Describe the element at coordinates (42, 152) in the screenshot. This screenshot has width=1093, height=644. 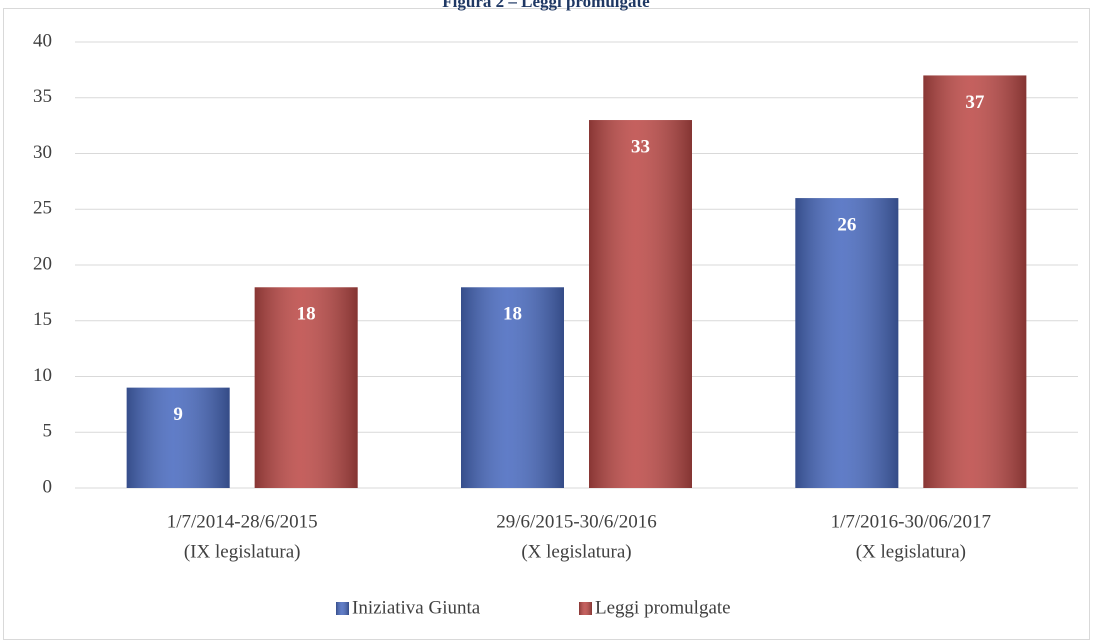
I see `y-tick-label: 30` at that location.